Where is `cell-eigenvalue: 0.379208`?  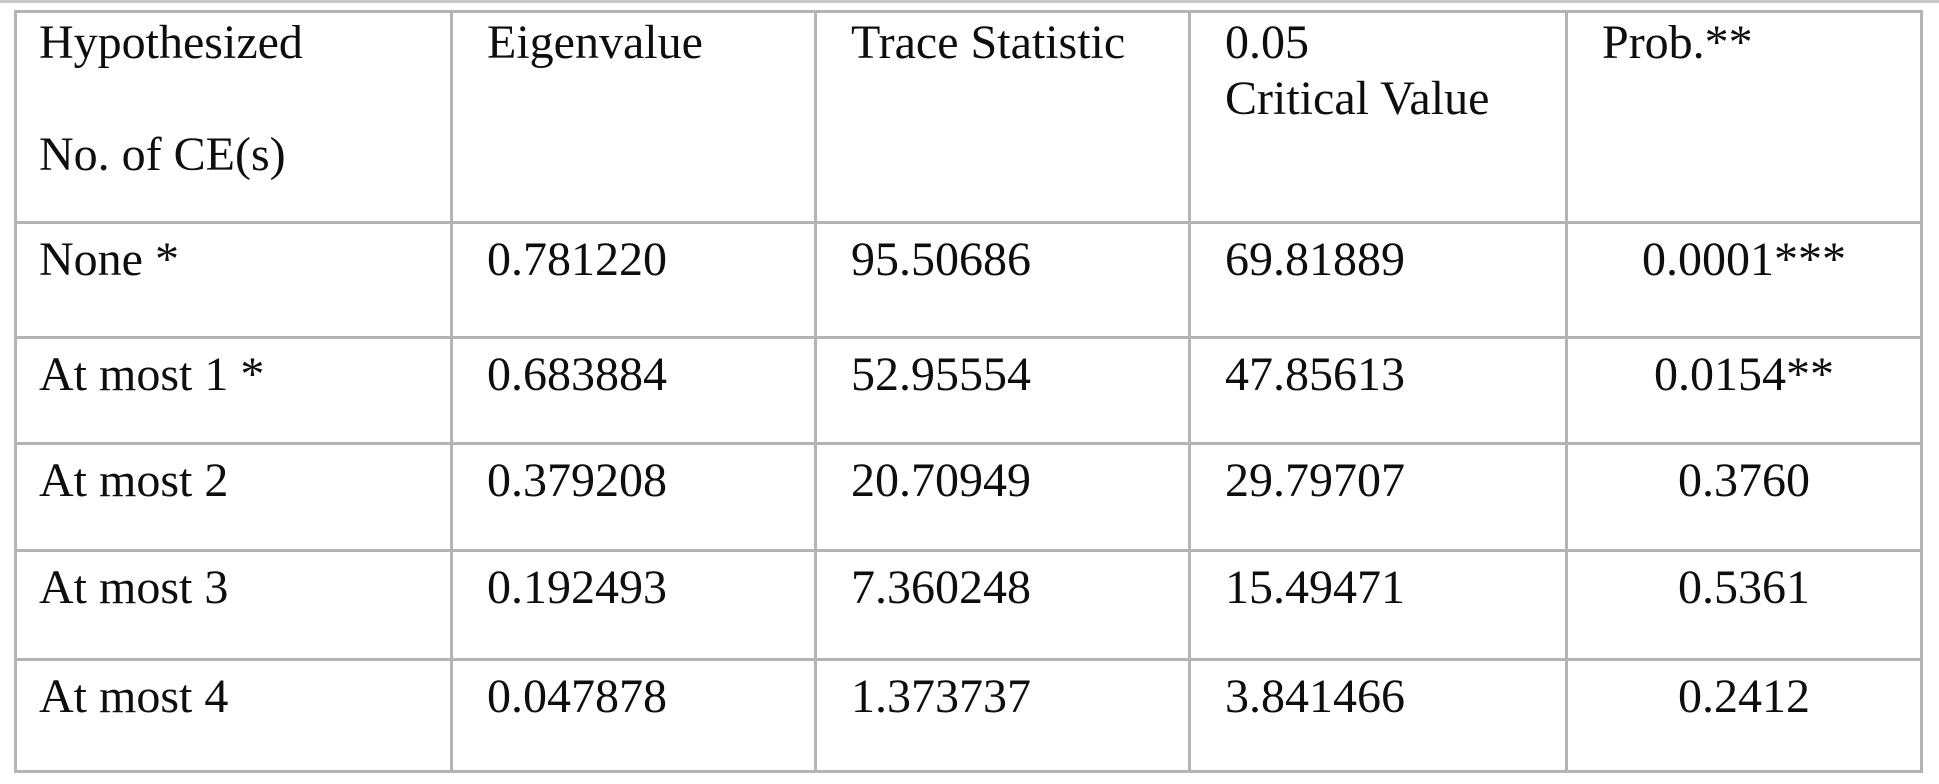 cell-eigenvalue: 0.379208 is located at coordinates (633, 497).